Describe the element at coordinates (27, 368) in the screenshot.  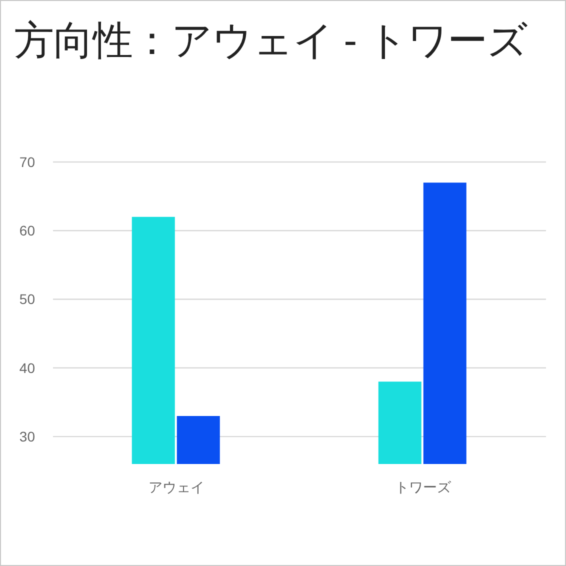
I see `y-tick-label: 40` at that location.